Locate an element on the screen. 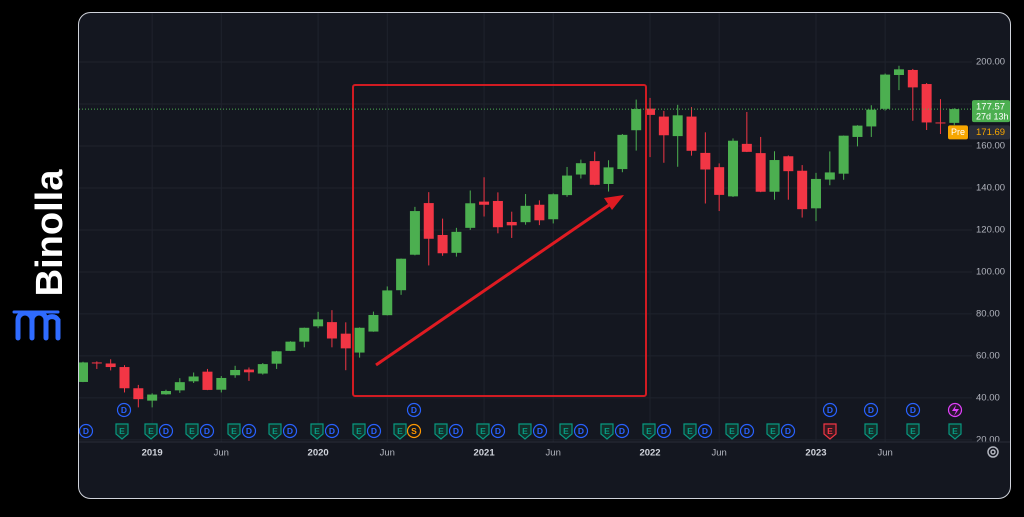  pre-market-value: 171.69 is located at coordinates (990, 132).